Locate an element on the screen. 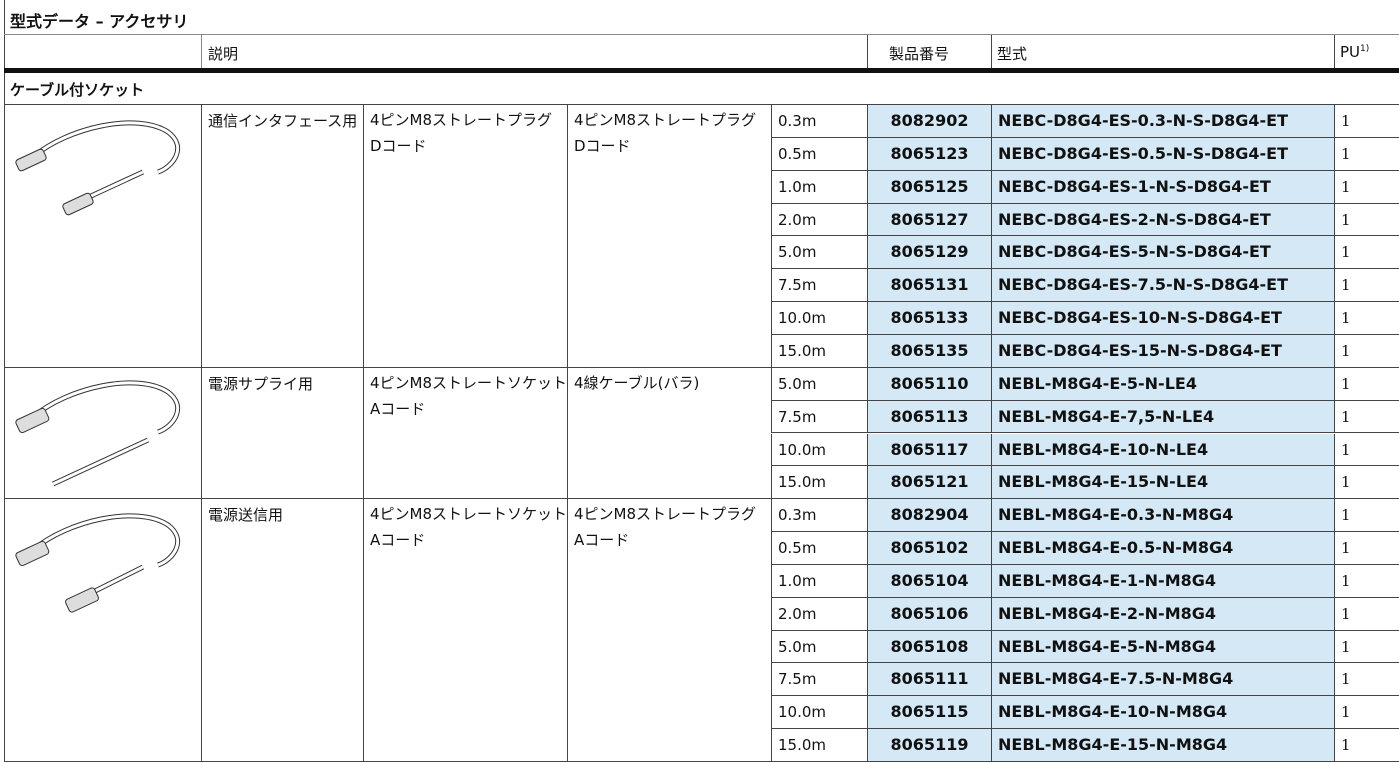 Image resolution: width=1399 pixels, height=762 pixels. type-code: NEBL-M8G4-E-15-N-LE4 is located at coordinates (1162, 483).